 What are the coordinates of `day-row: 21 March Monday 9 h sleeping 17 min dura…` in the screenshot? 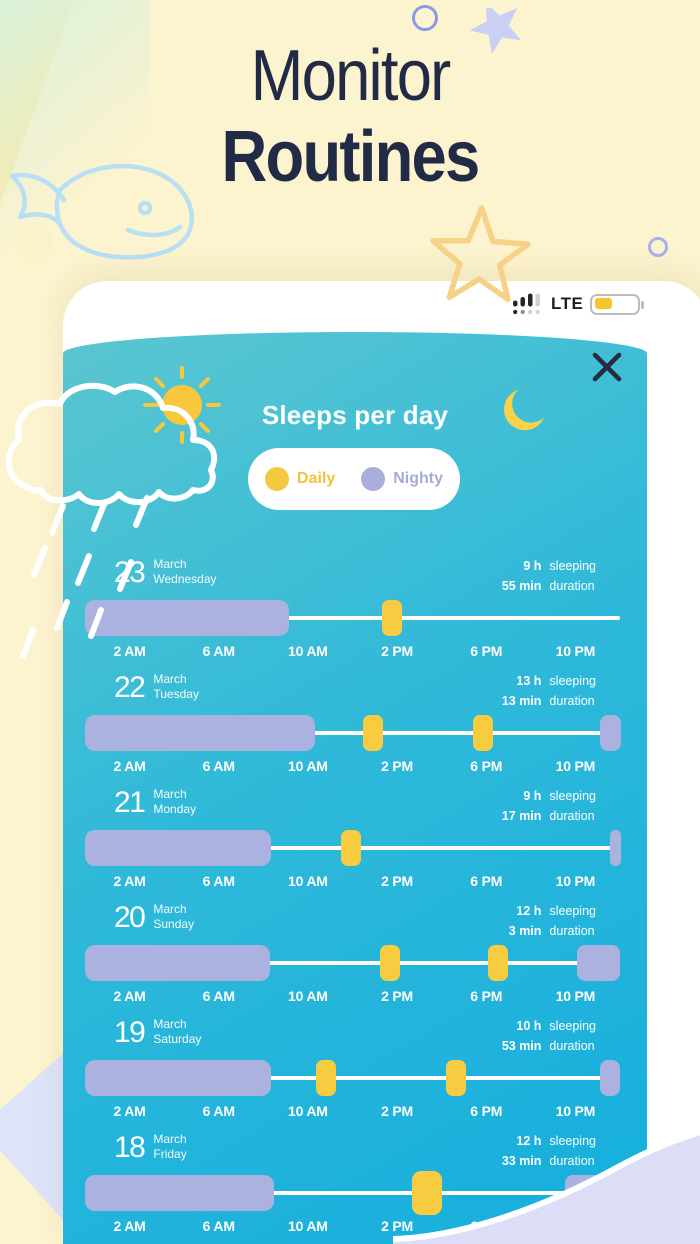 It's located at (353, 843).